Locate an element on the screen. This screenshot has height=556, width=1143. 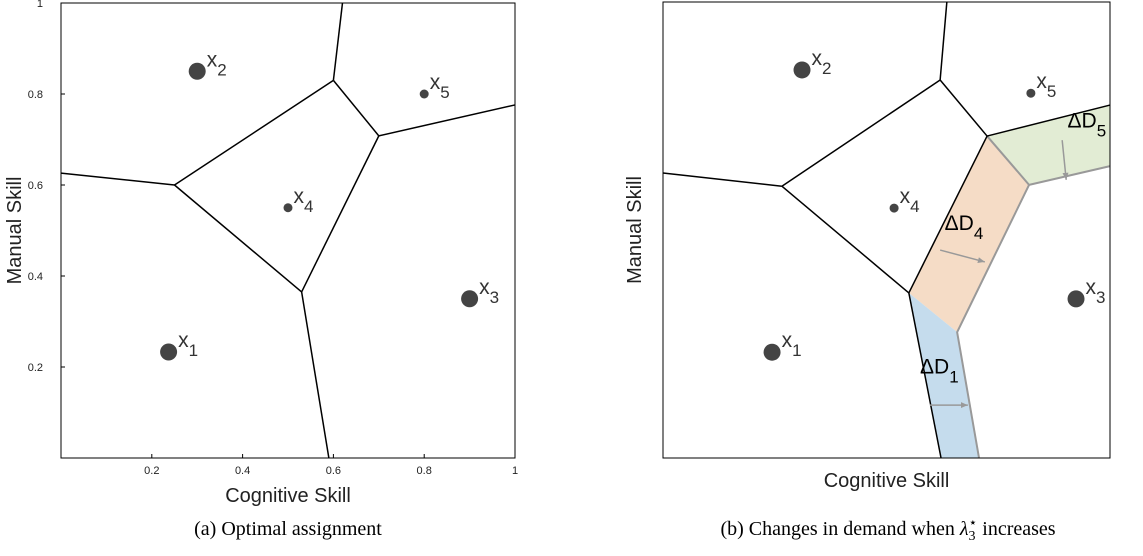
x-tick-label: 1 is located at coordinates (515, 471).